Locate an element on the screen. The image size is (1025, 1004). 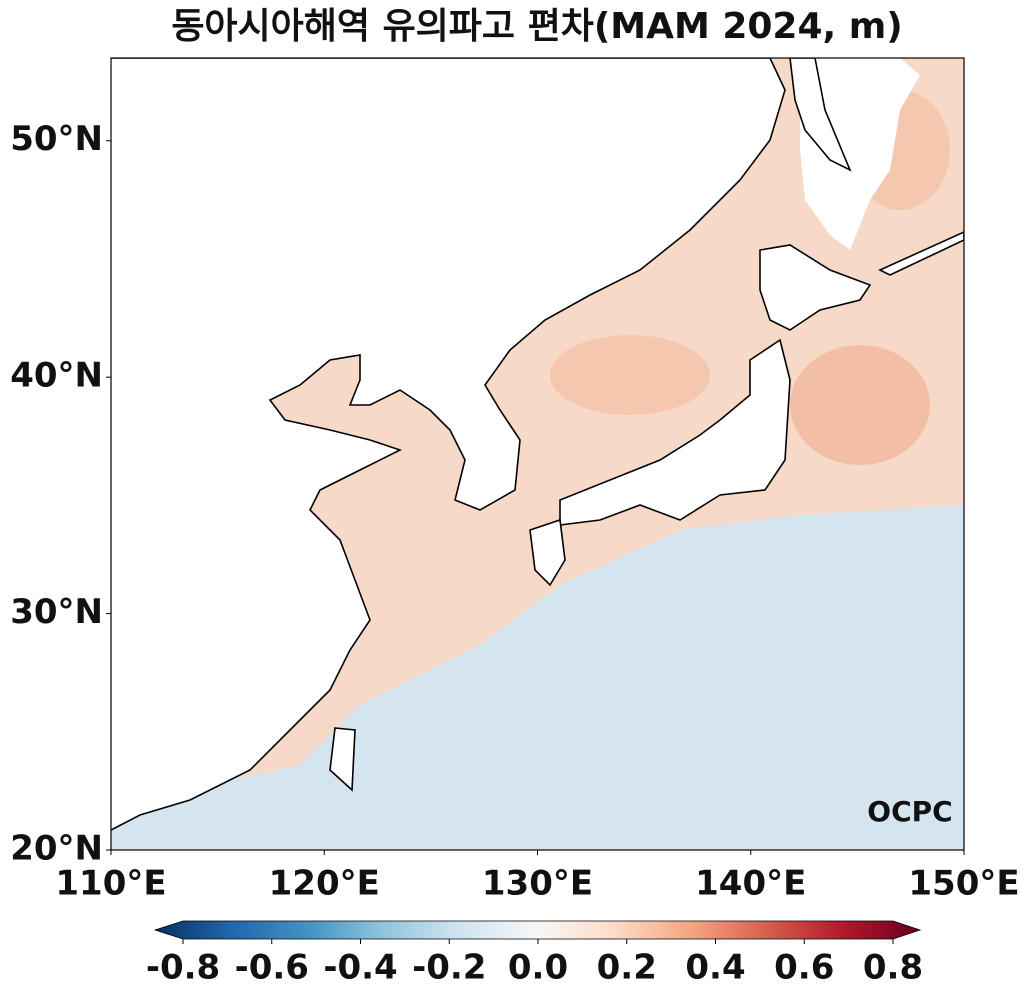
lat-tick-label: 30°N is located at coordinates (56, 612).